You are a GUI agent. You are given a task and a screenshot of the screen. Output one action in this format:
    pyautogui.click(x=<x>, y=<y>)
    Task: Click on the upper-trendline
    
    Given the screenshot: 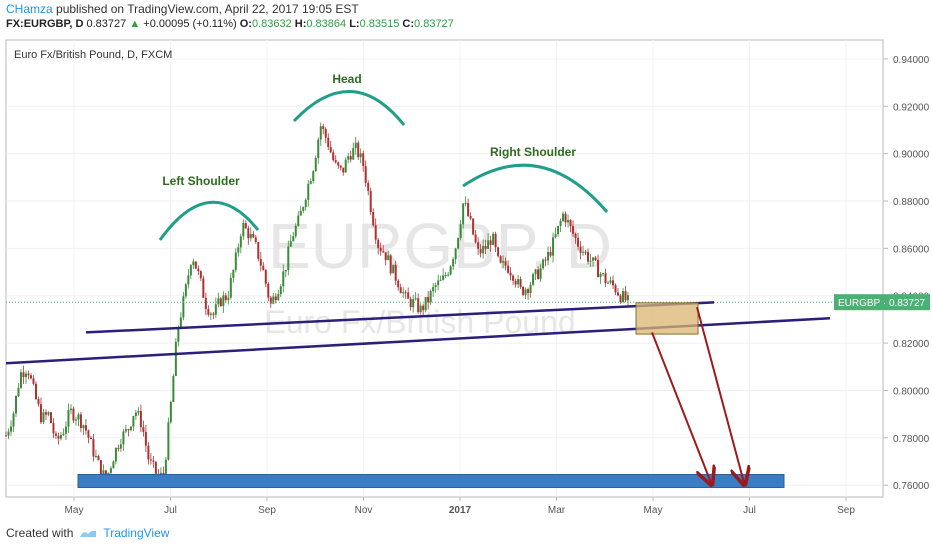 What is the action you would take?
    pyautogui.click(x=400, y=317)
    